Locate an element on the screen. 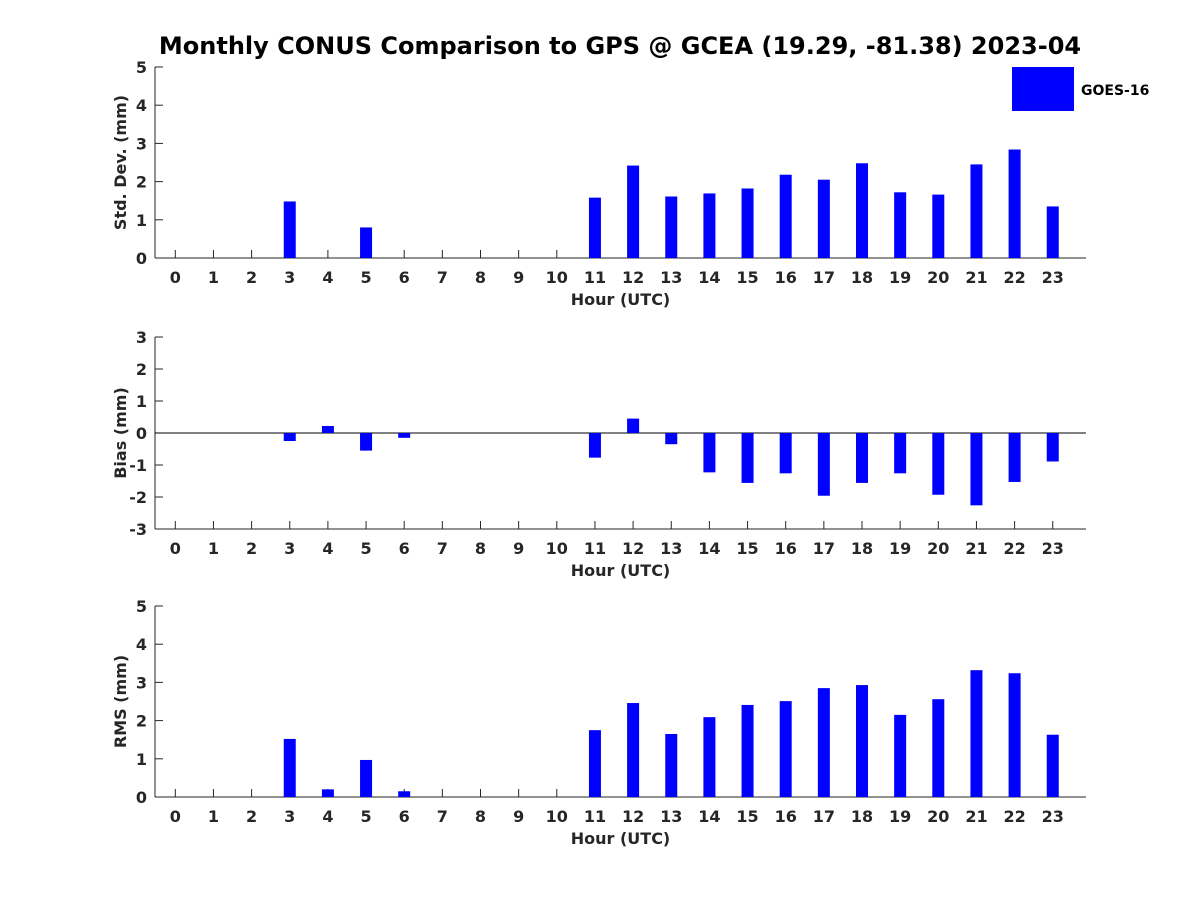 Image resolution: width=1200 pixels, height=900 pixels. y-axis-label: Std. Dev. (mm) is located at coordinates (120, 162).